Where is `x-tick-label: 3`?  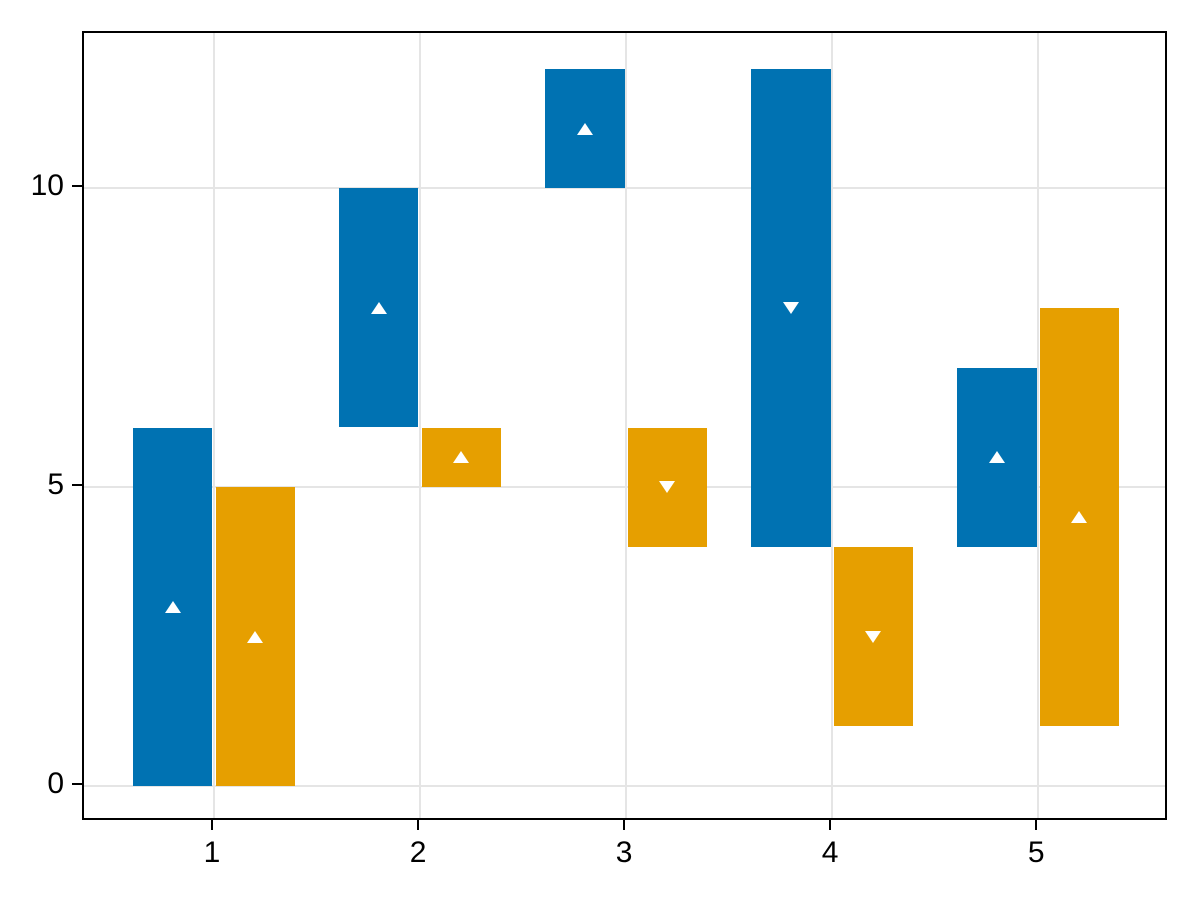 x-tick-label: 3 is located at coordinates (624, 852).